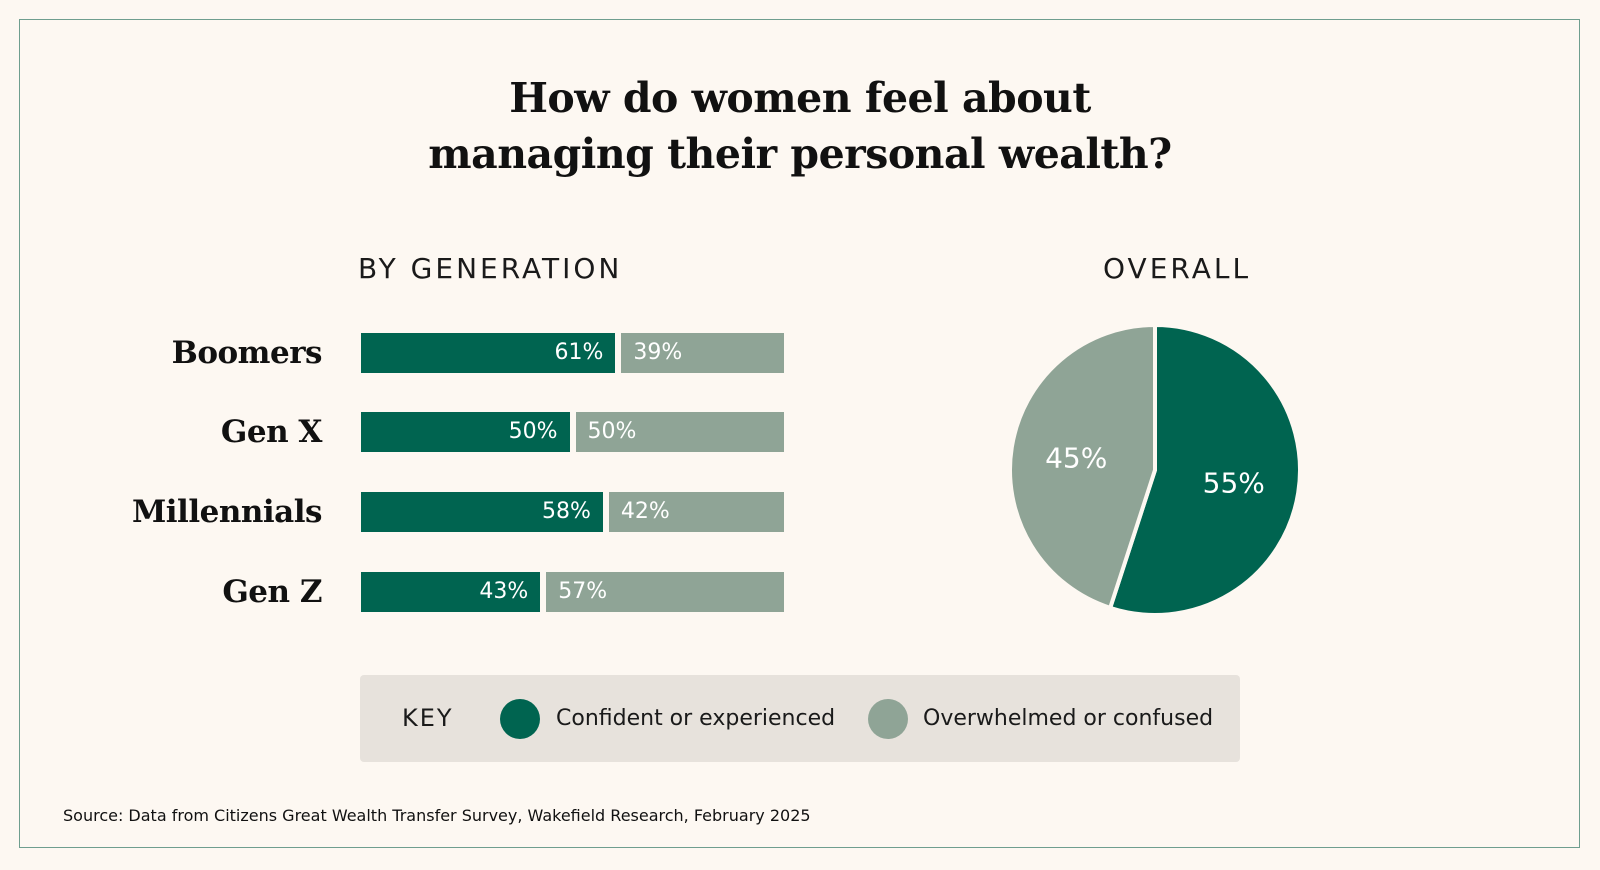  I want to click on pie-slice-confident, so click(1203, 470).